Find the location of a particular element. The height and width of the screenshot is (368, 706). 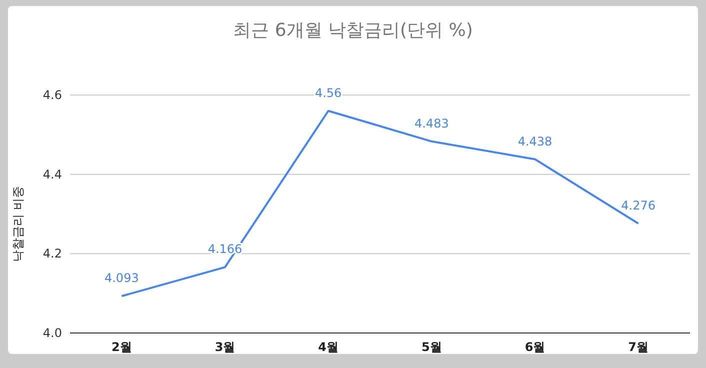

data-label: 4.438 is located at coordinates (535, 141).